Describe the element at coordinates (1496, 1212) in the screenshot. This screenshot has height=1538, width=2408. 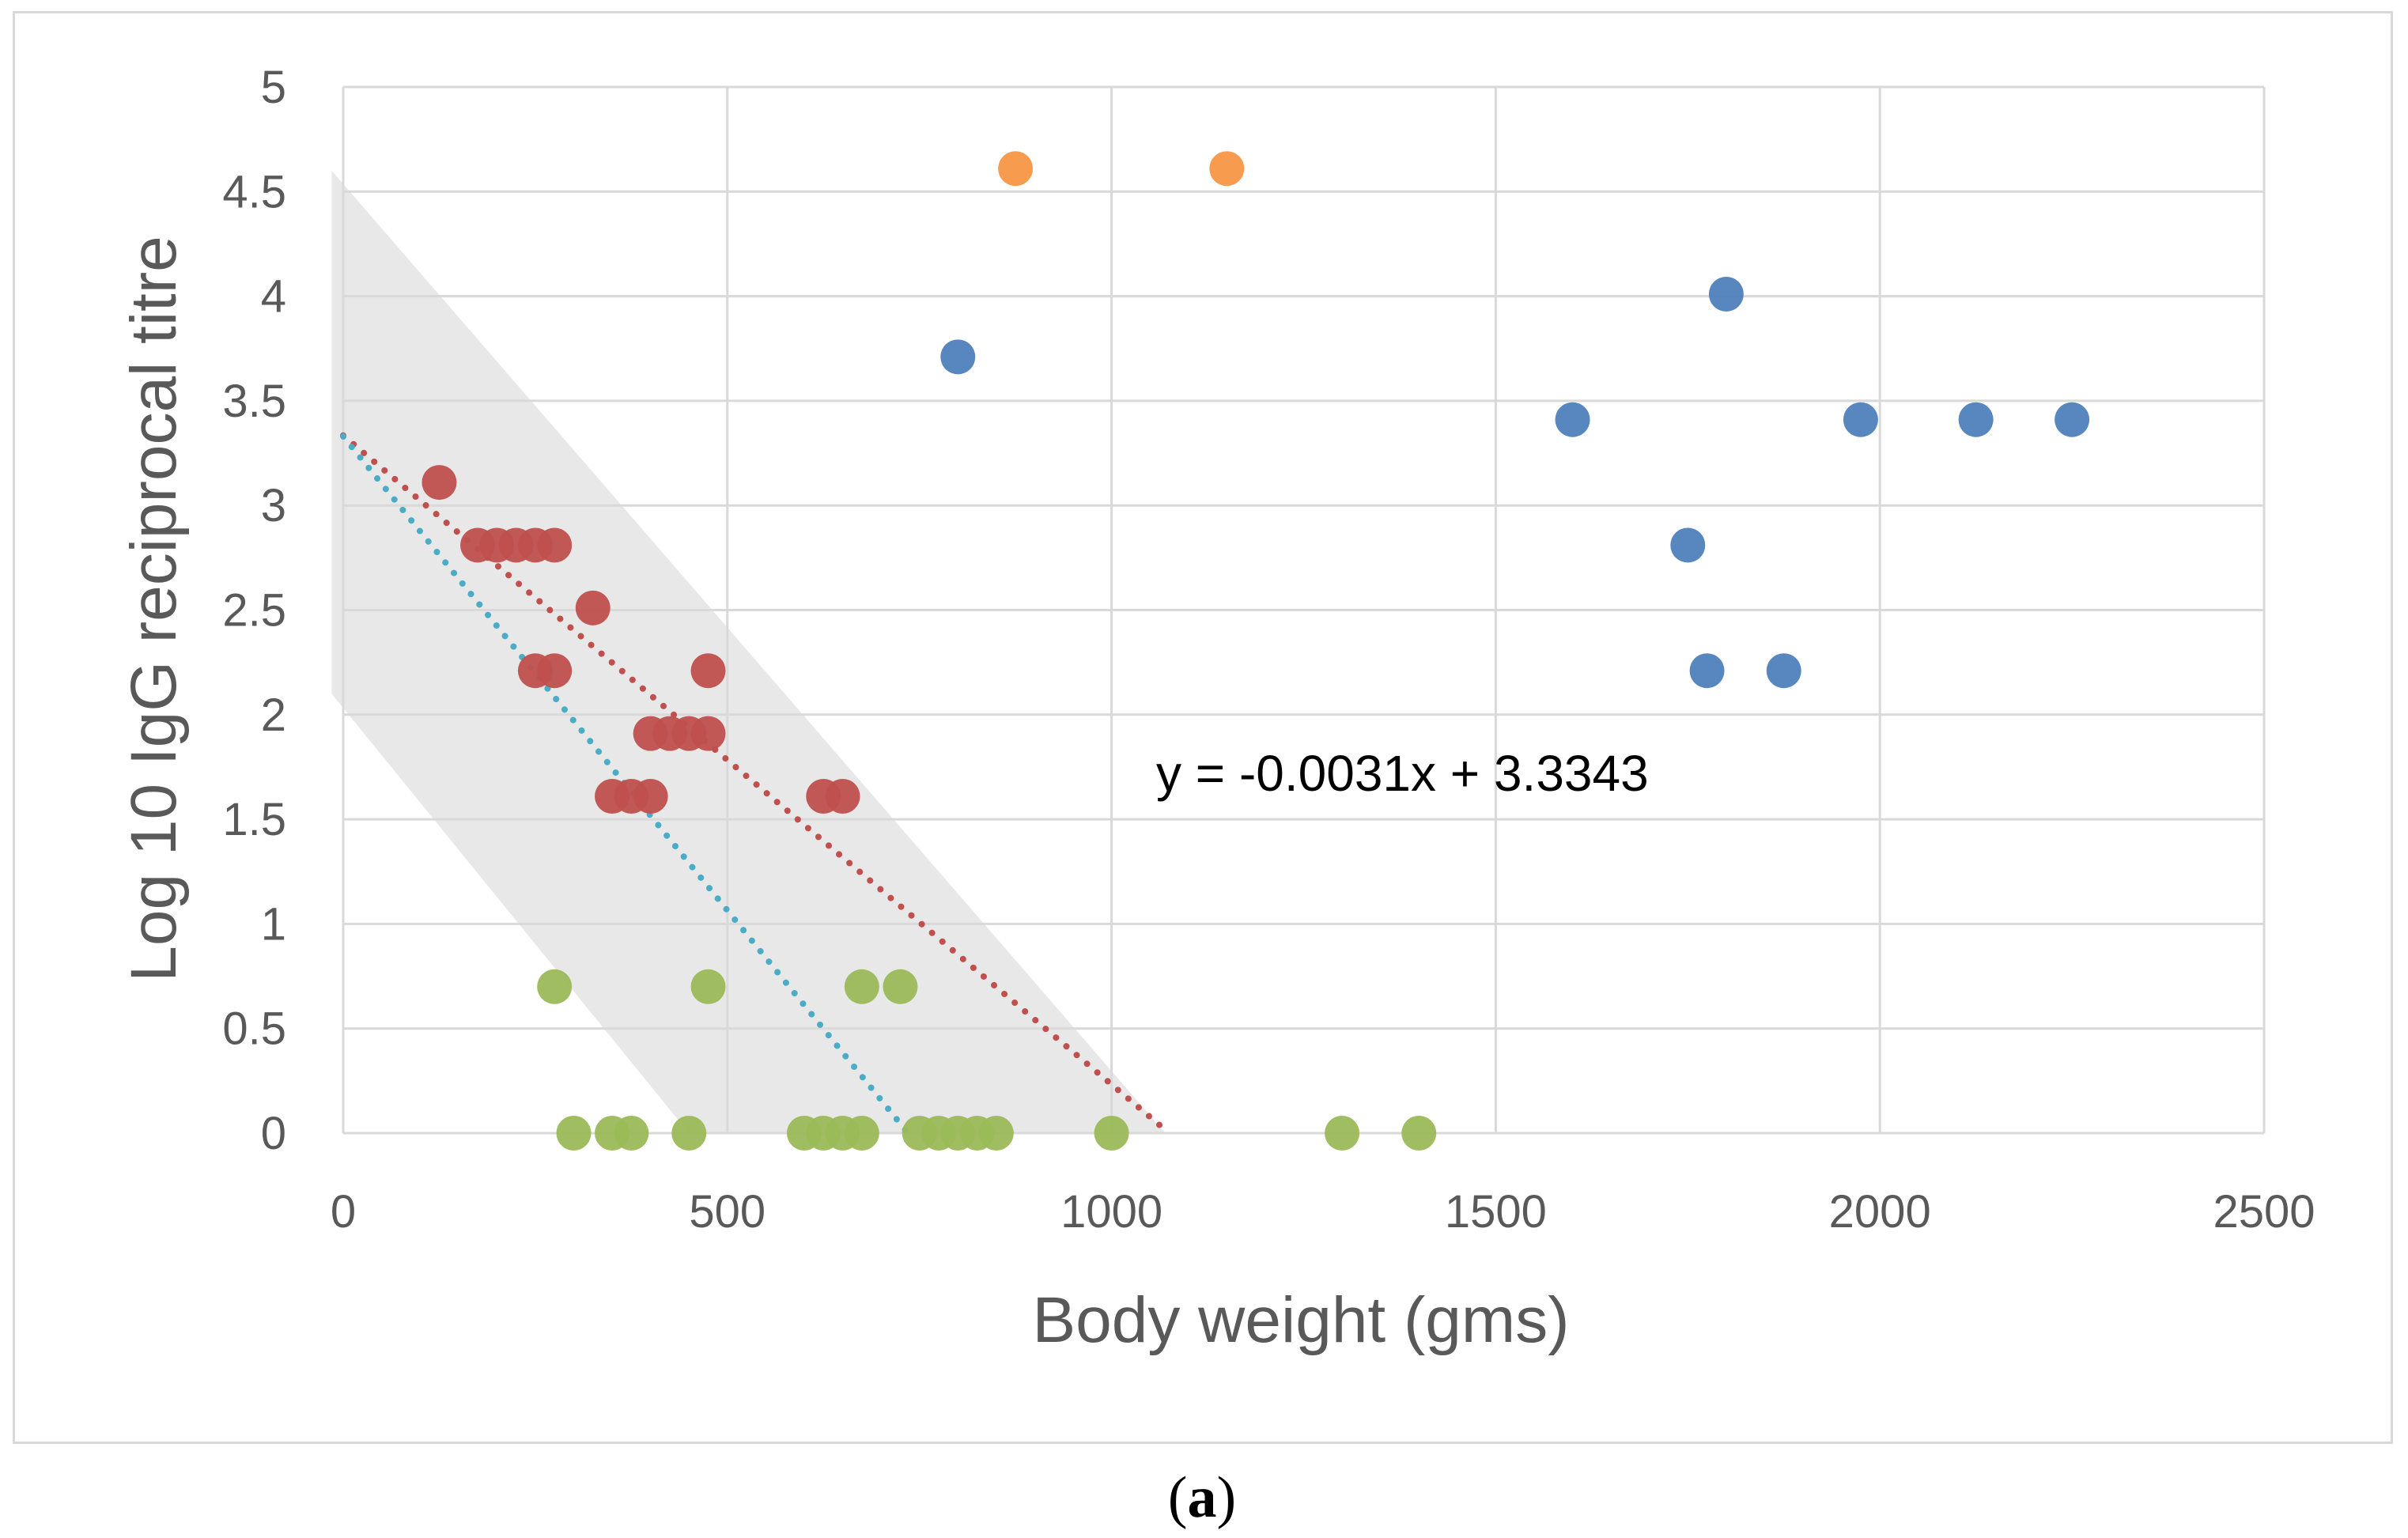
I see `x-tick-label-3: 1500` at that location.